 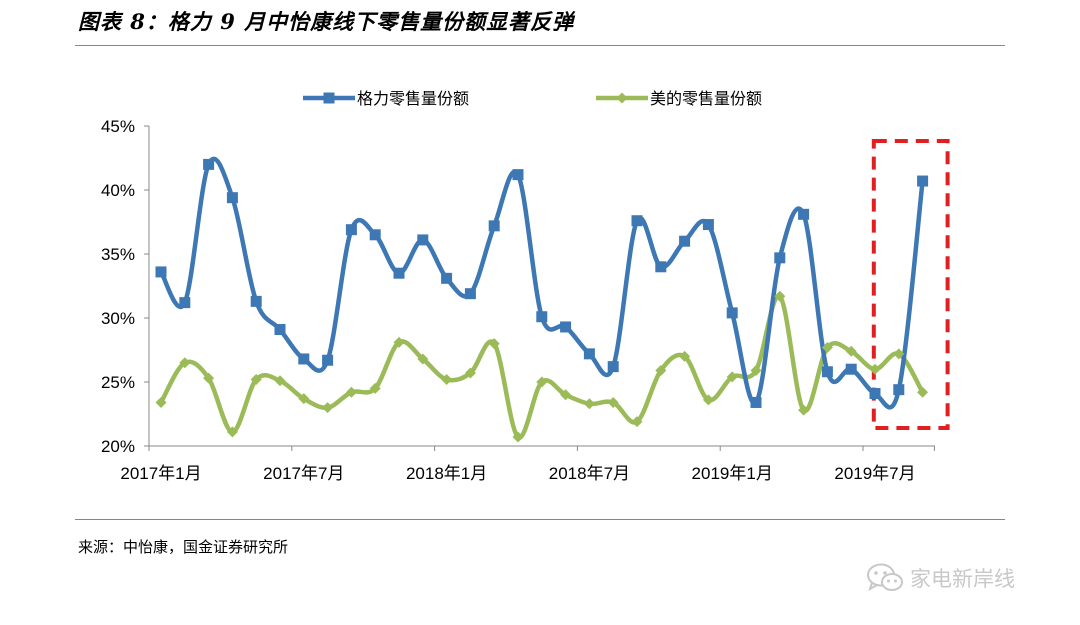 I want to click on y-tick-label: 20%, so click(x=118, y=446).